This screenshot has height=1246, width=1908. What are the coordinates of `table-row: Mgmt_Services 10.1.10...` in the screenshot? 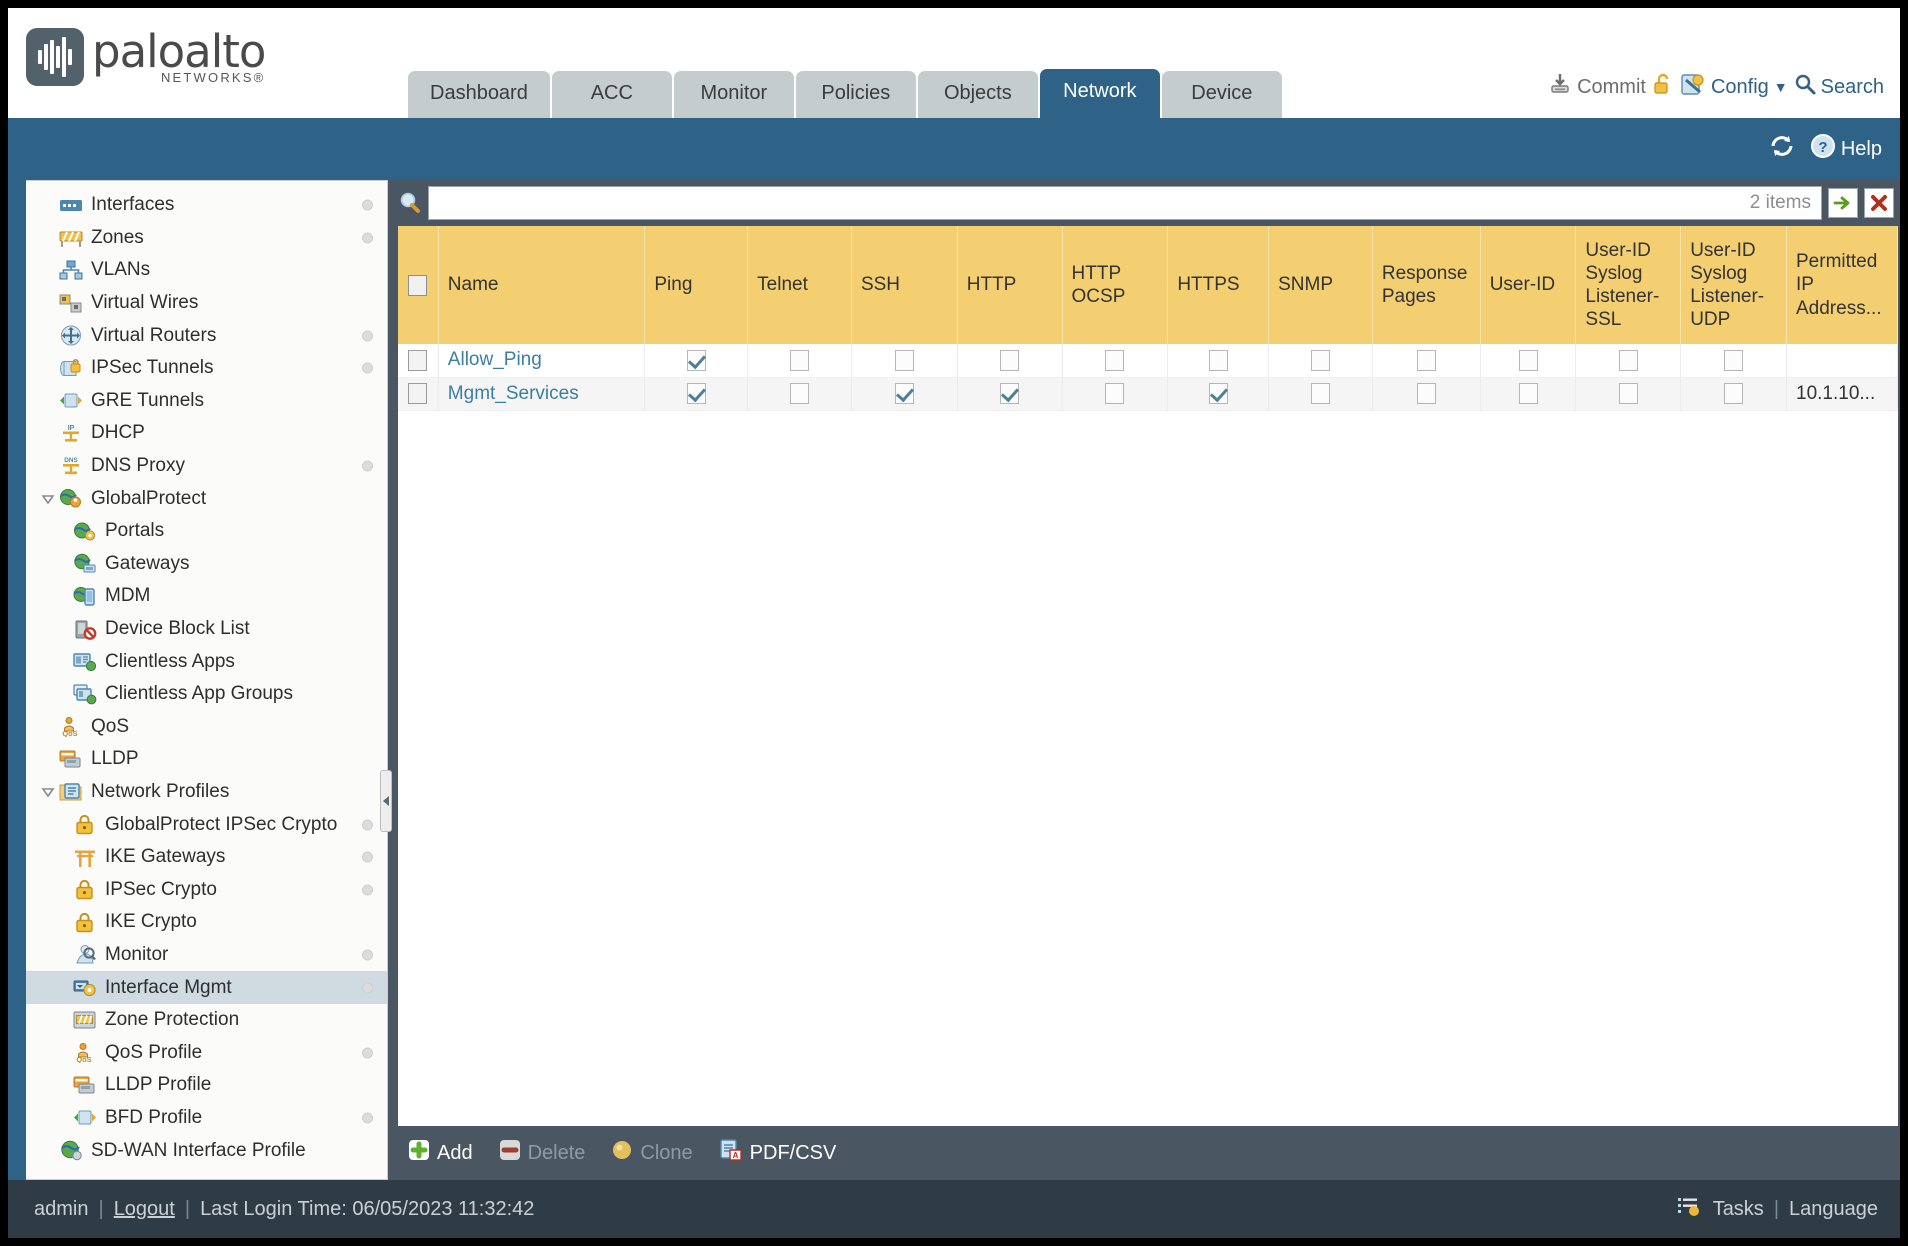 It's located at (1148, 394).